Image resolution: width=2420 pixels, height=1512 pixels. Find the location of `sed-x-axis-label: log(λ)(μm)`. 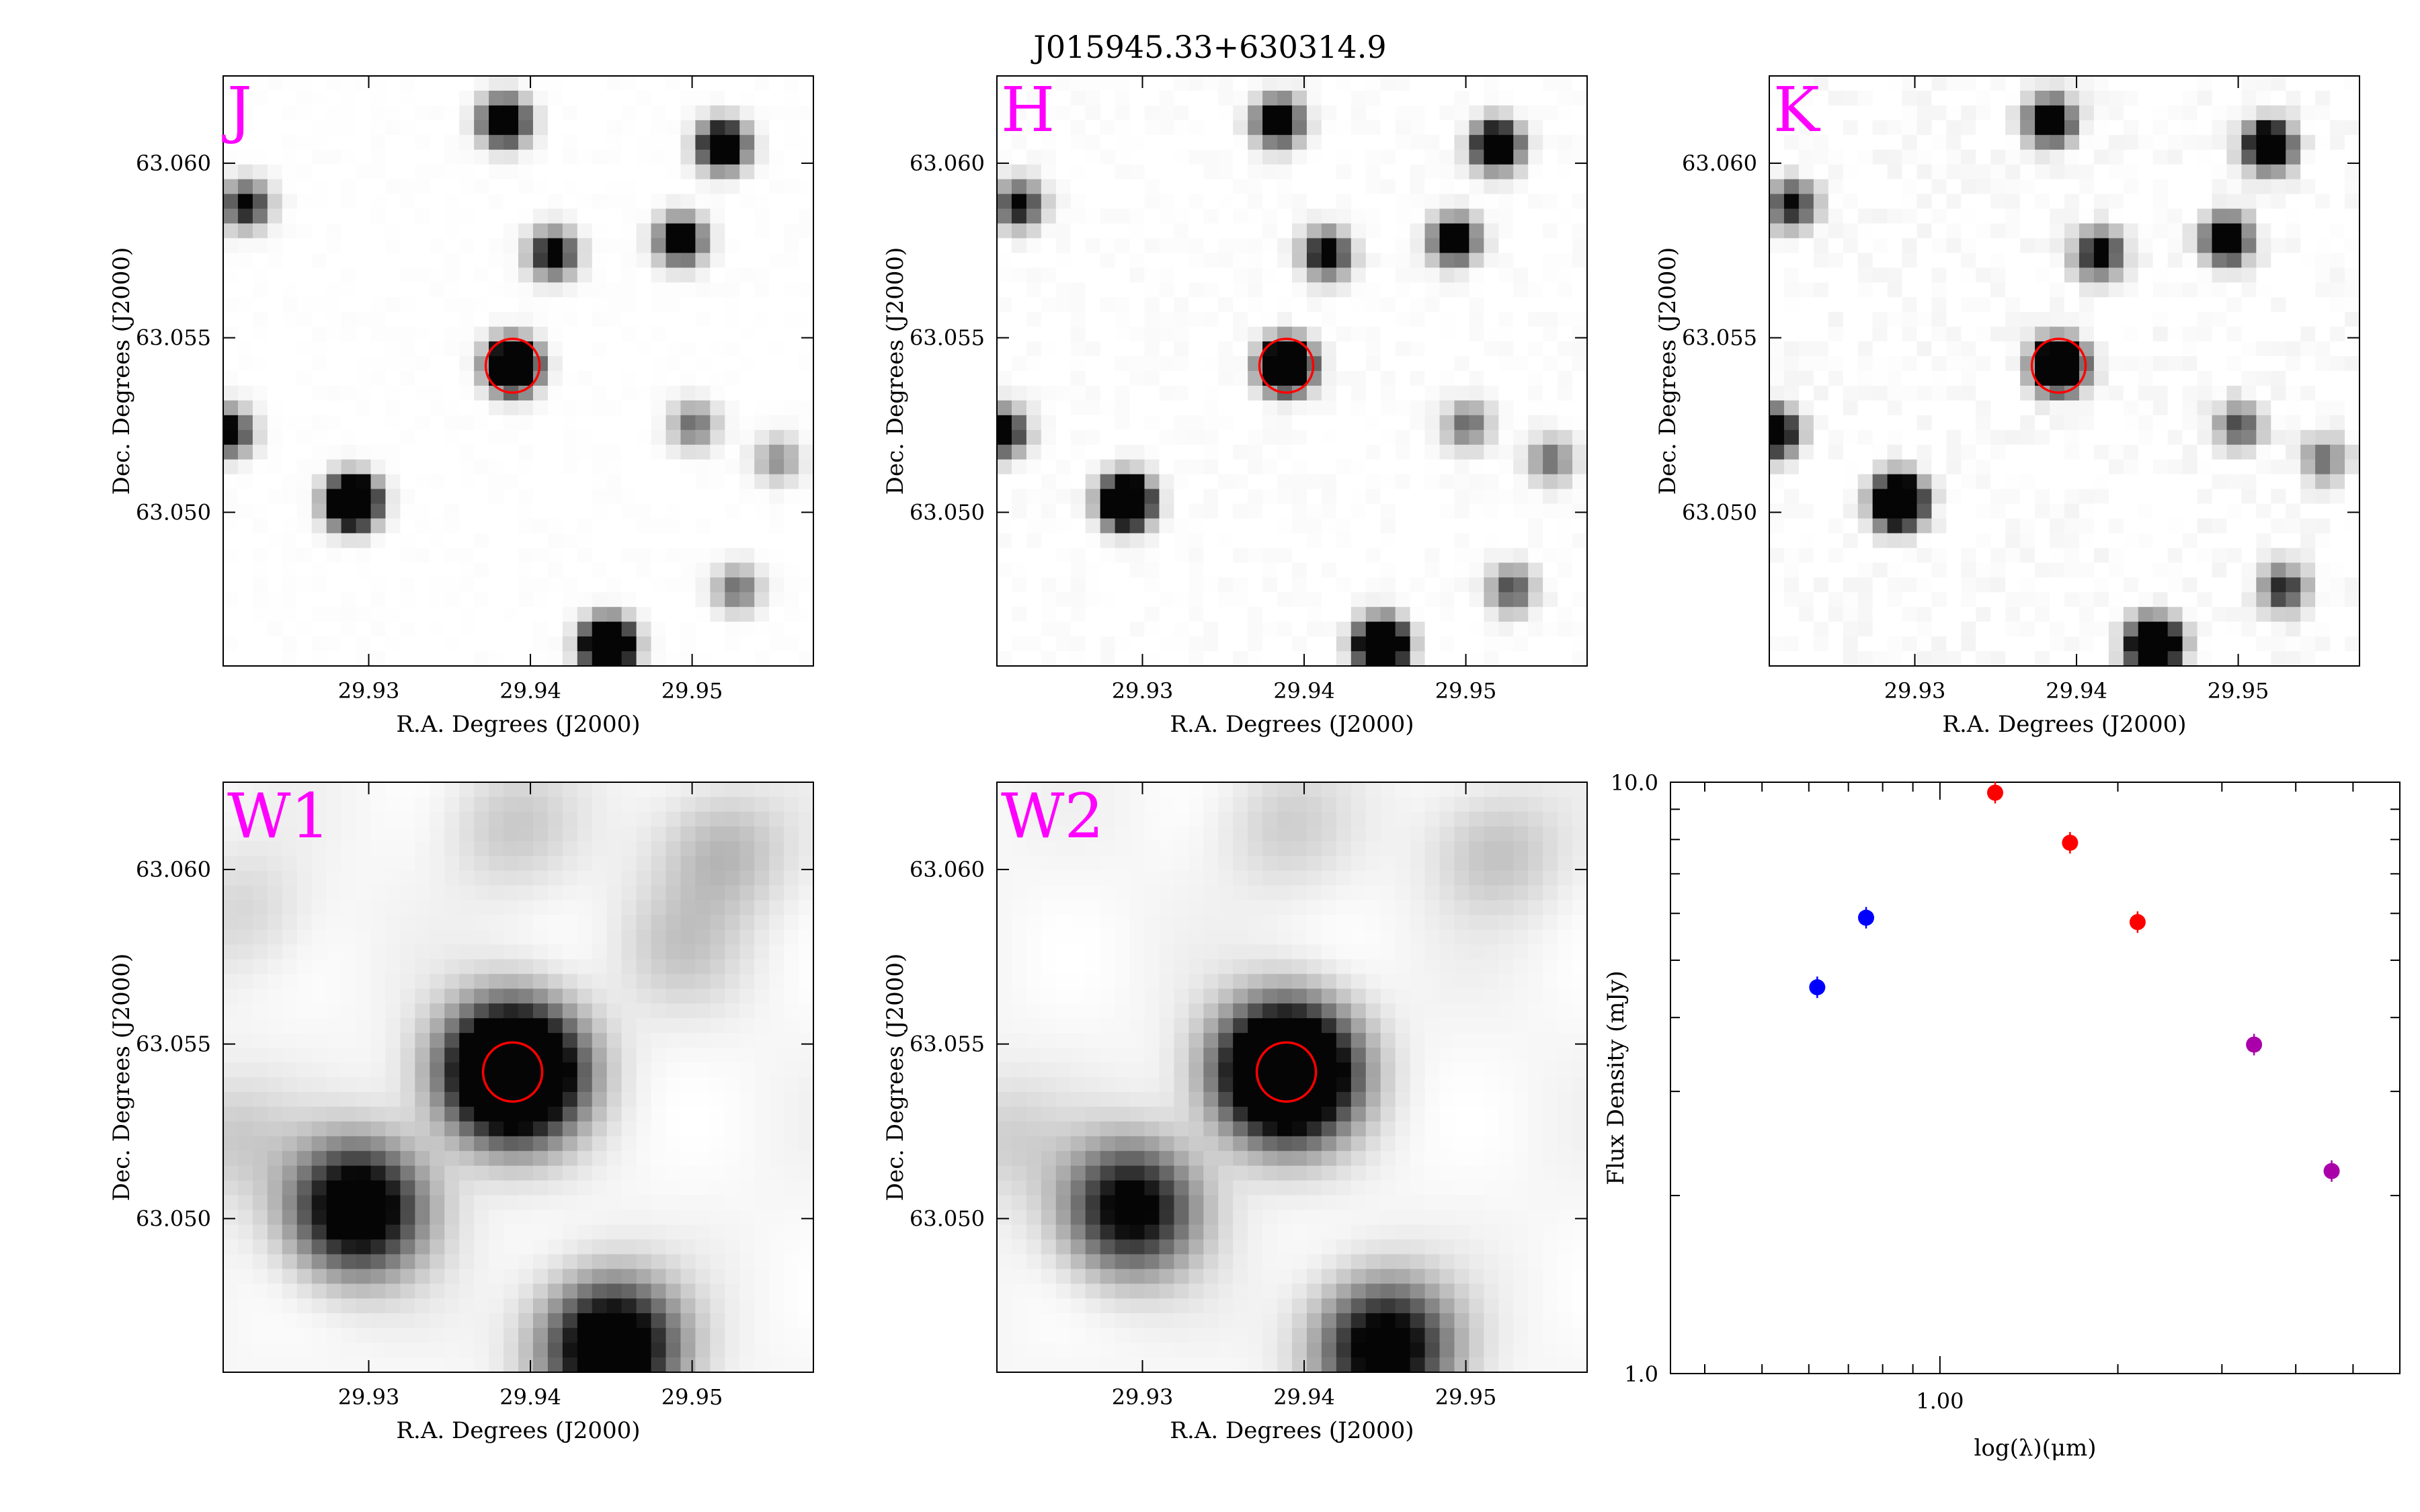

sed-x-axis-label: log(λ)(μm) is located at coordinates (2035, 1448).